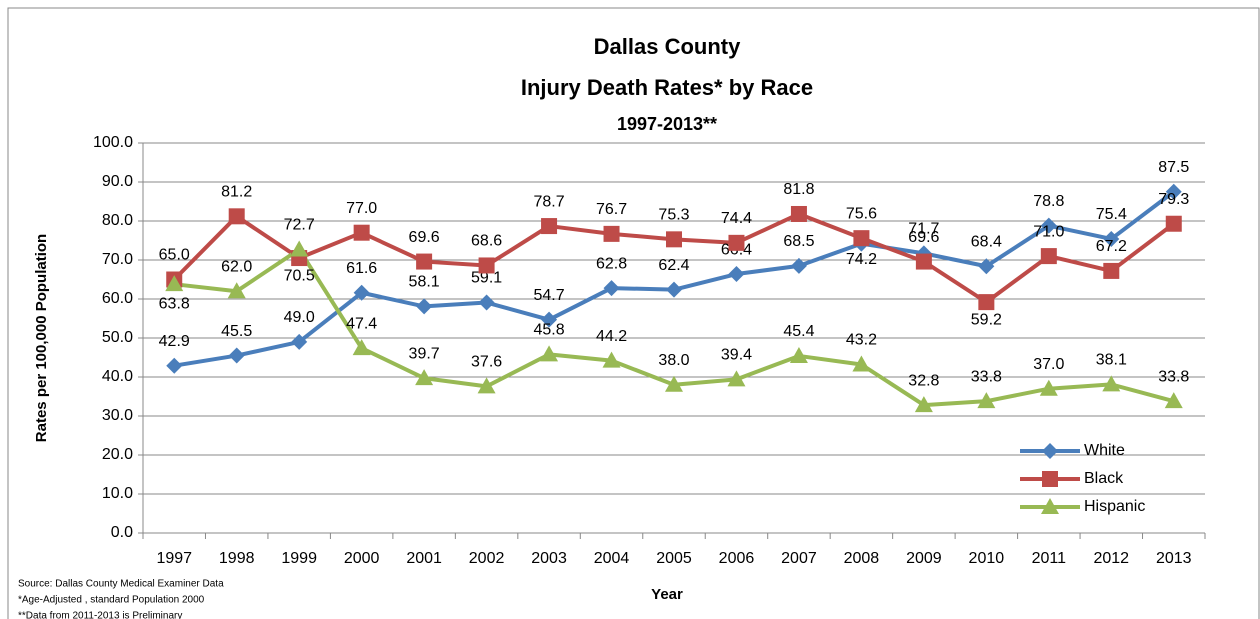 The image size is (1260, 619). What do you see at coordinates (736, 218) in the screenshot?
I see `data-label: 74.4` at bounding box center [736, 218].